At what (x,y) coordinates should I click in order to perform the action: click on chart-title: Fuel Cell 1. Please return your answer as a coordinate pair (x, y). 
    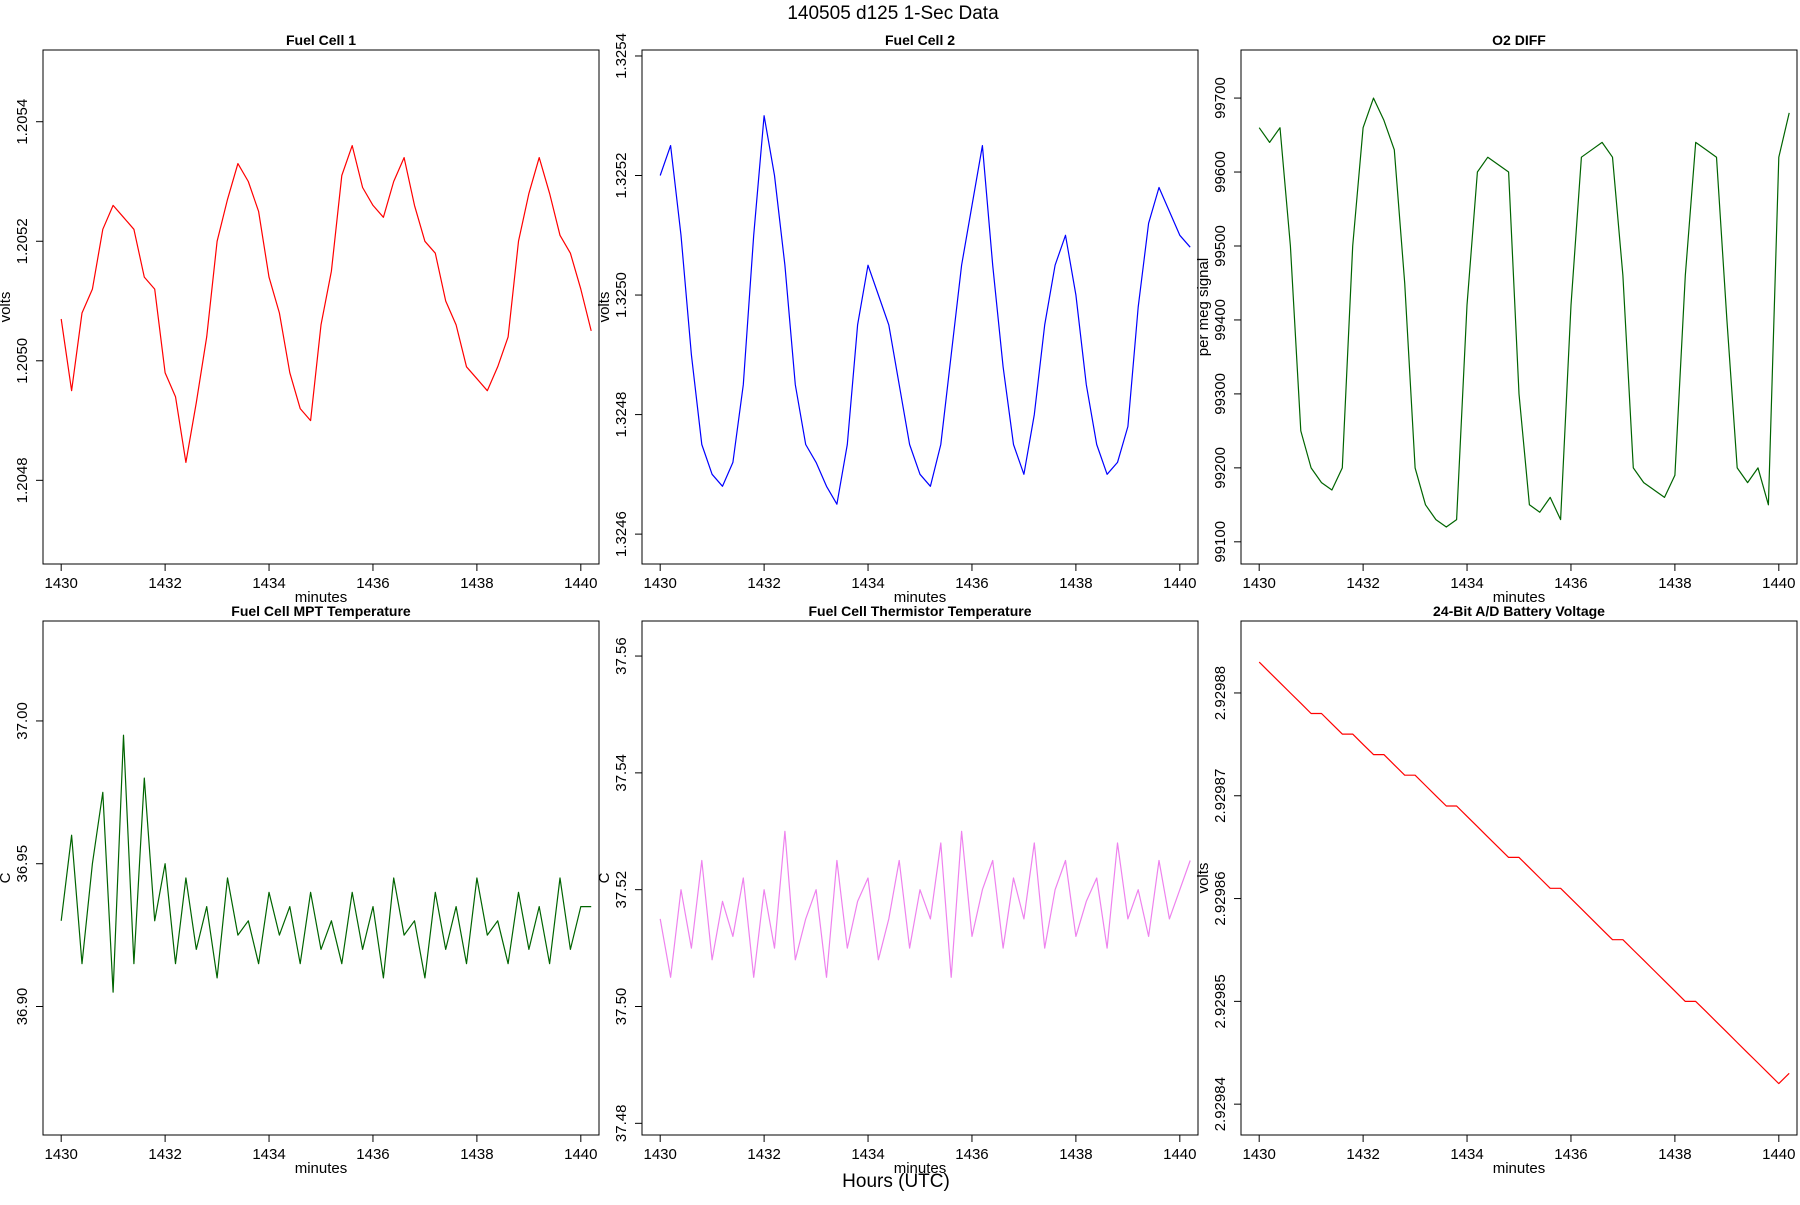
    Looking at the image, I should click on (321, 40).